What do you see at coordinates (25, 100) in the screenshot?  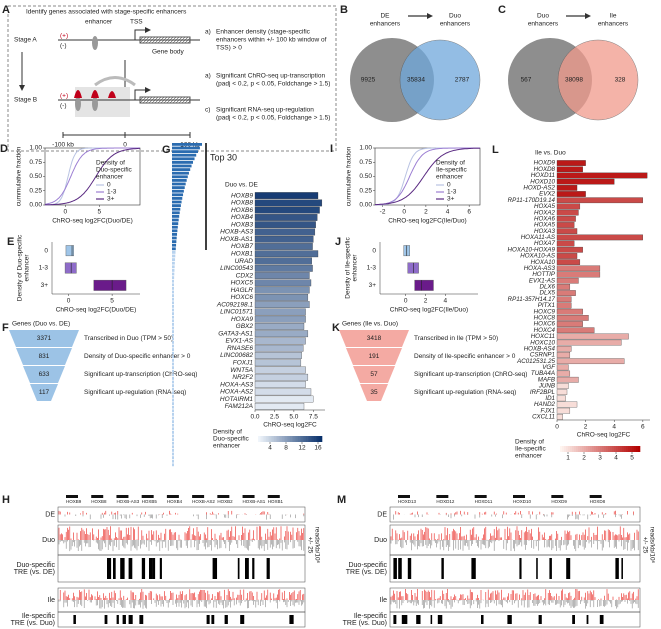 I see `stage-label: Stage B` at bounding box center [25, 100].